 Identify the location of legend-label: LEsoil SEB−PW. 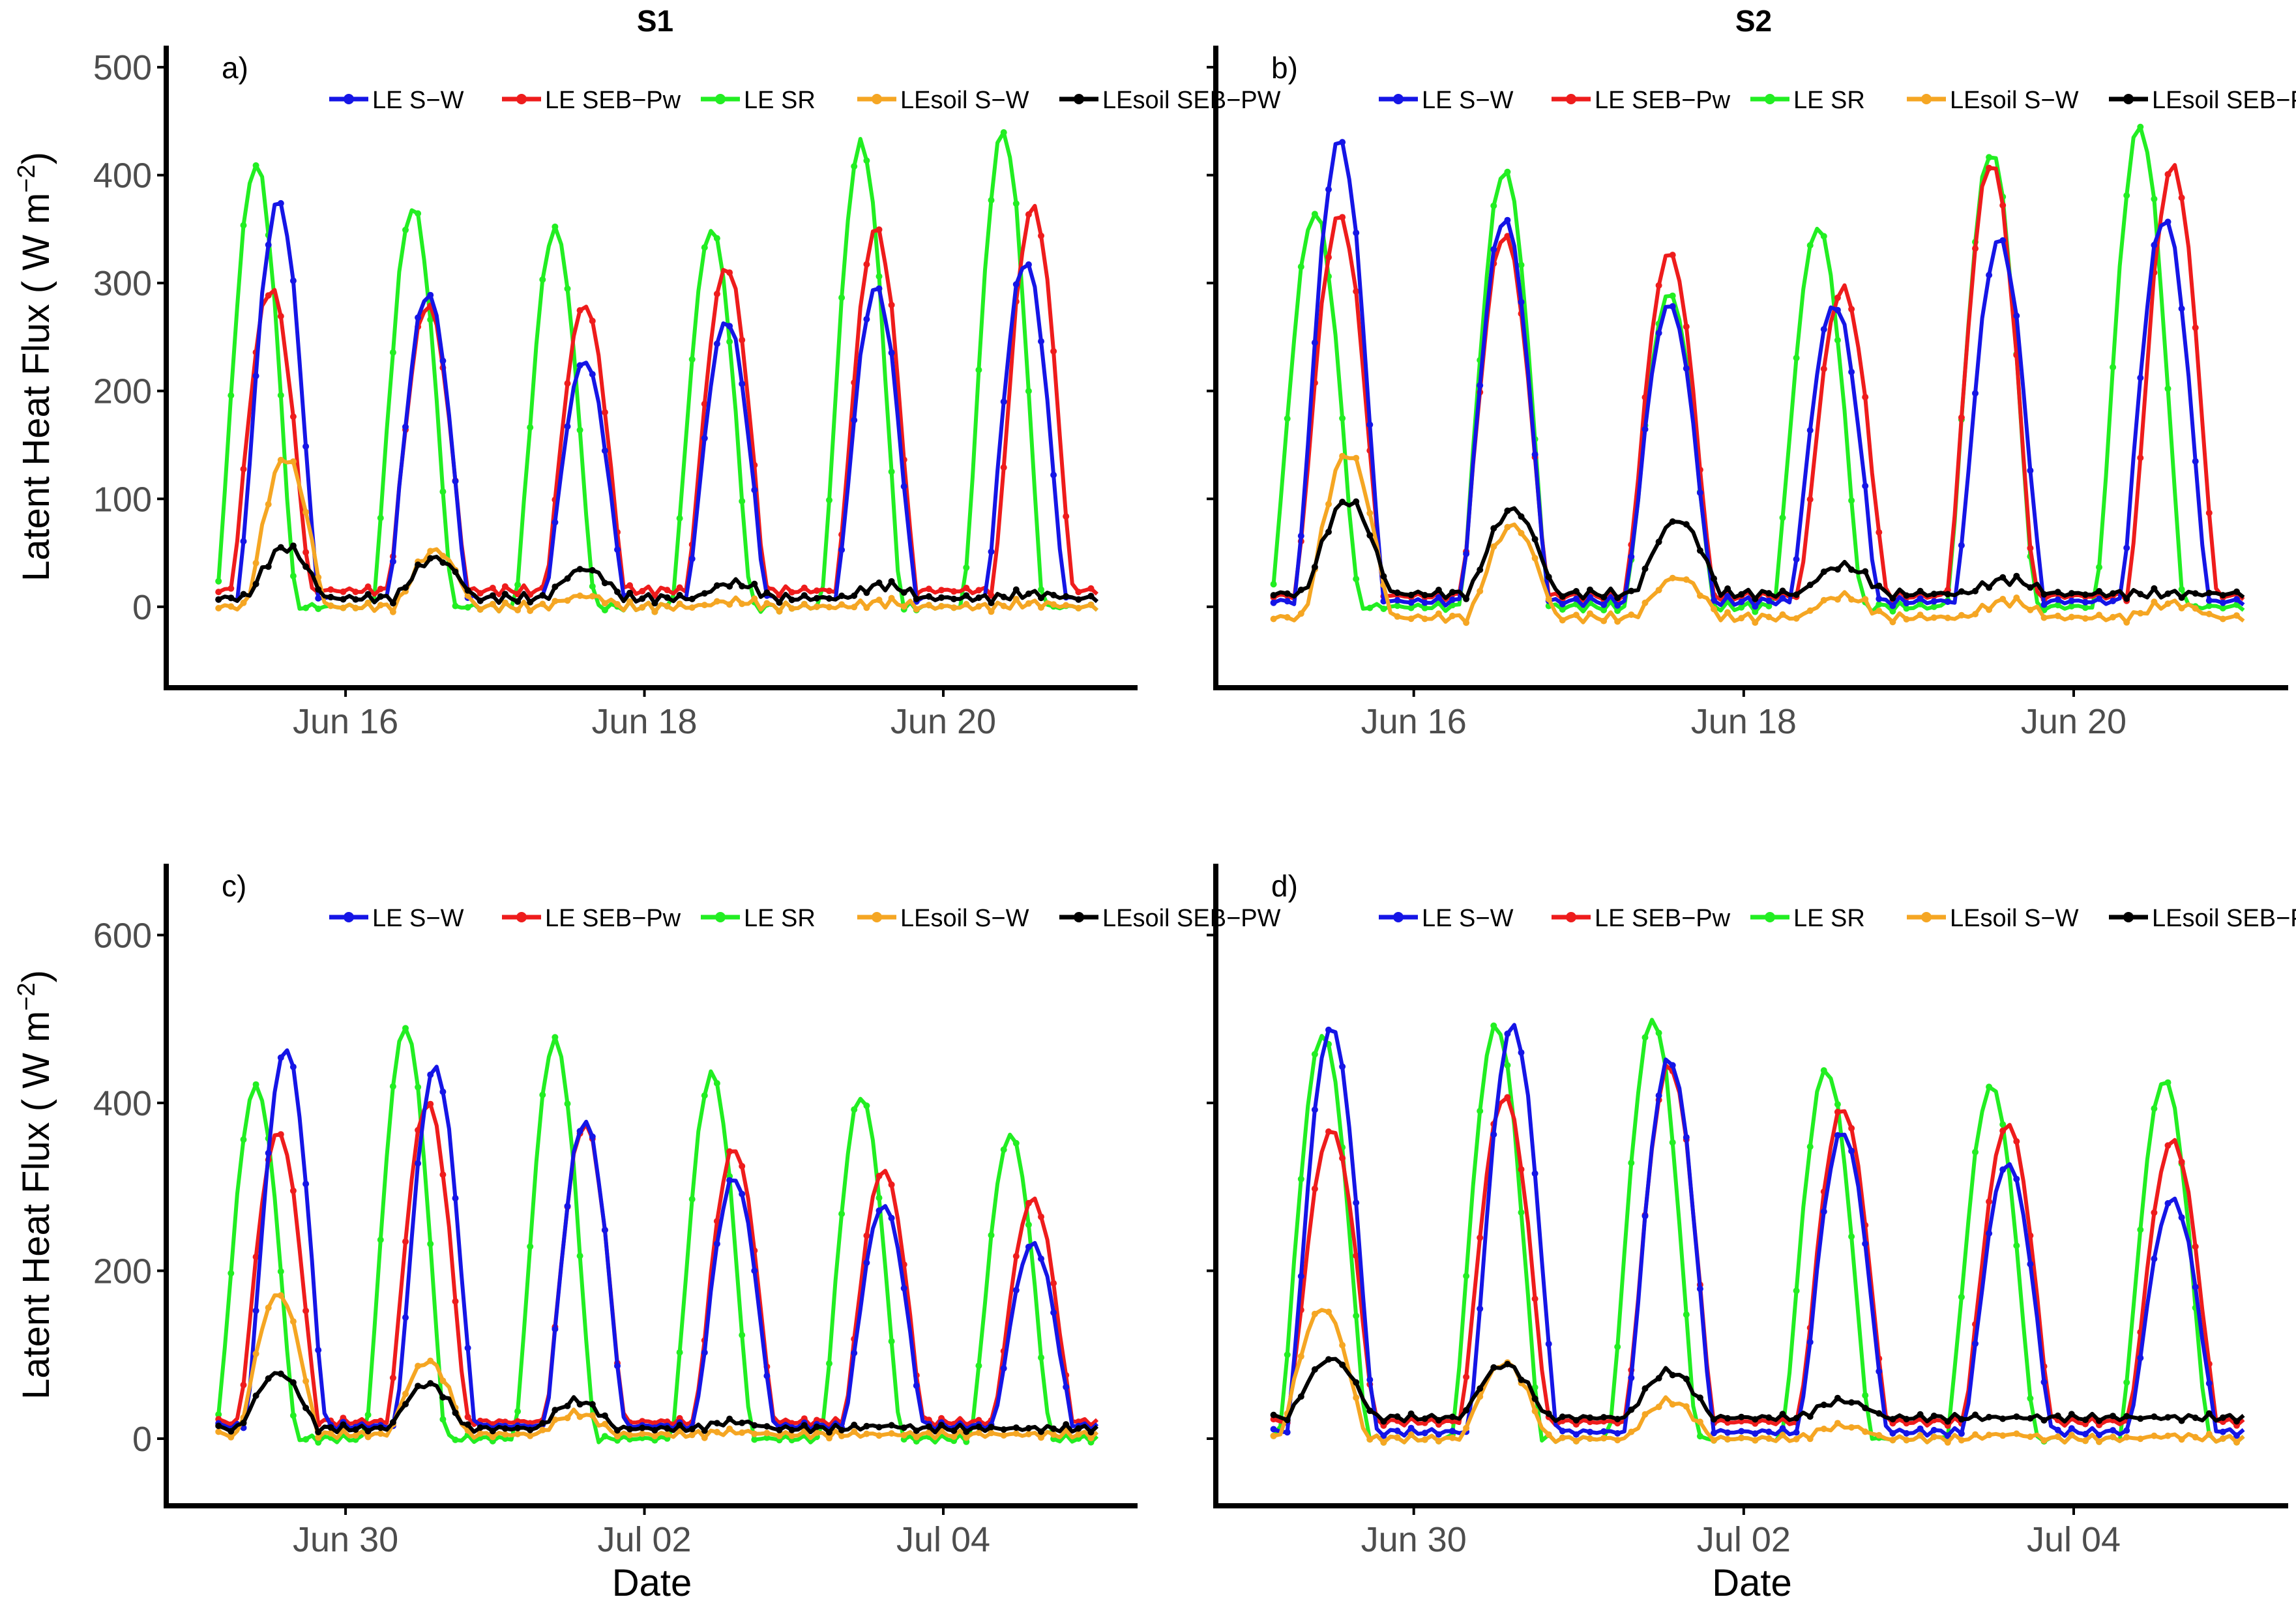
(1191, 918).